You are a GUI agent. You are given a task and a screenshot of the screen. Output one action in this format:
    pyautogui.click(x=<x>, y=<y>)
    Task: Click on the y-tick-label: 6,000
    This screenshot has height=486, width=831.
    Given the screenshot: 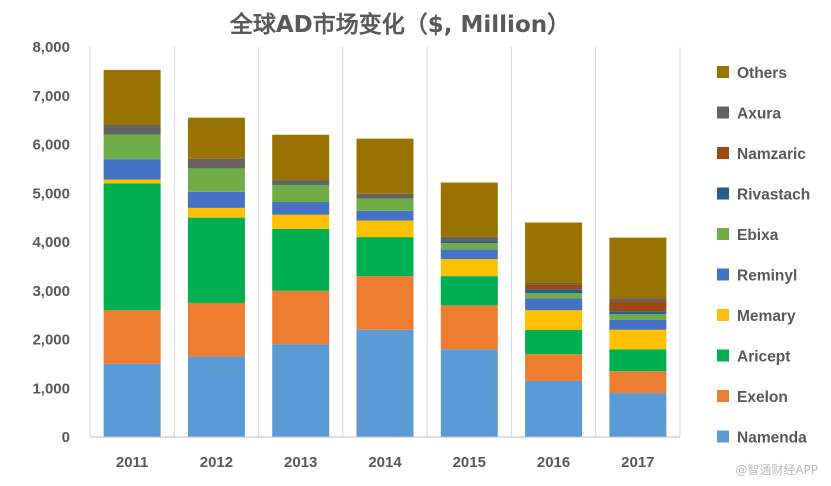 What is the action you would take?
    pyautogui.click(x=51, y=145)
    